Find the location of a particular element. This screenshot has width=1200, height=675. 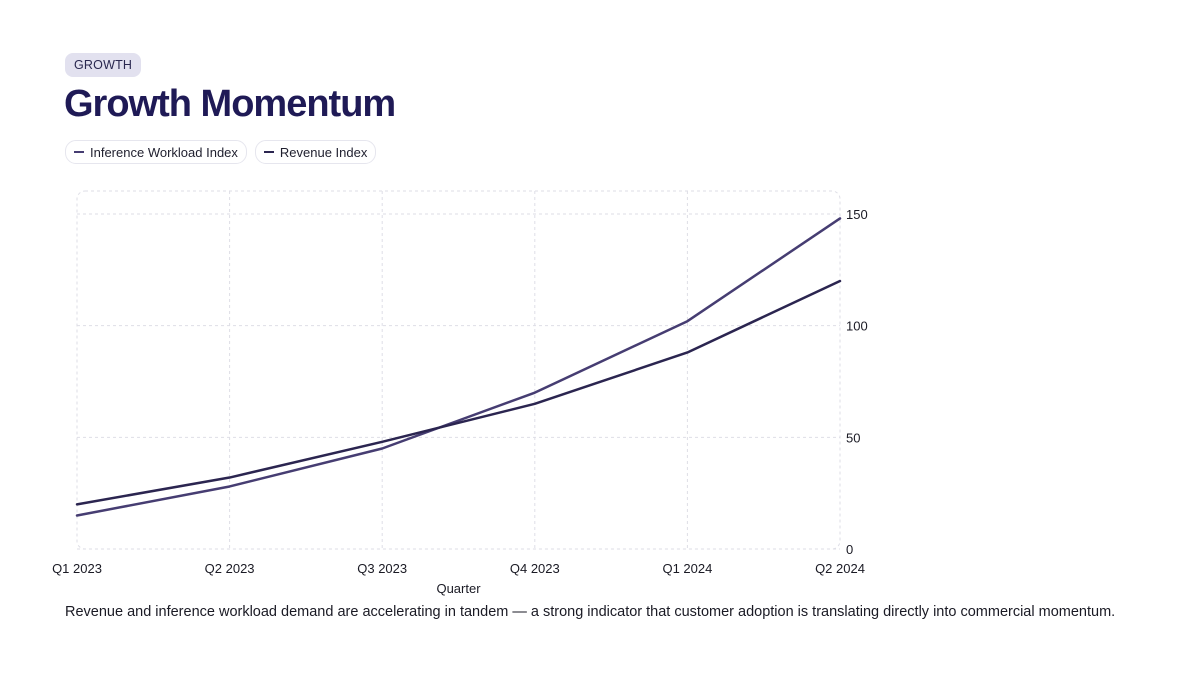

y-tick-label: 100 is located at coordinates (857, 326).